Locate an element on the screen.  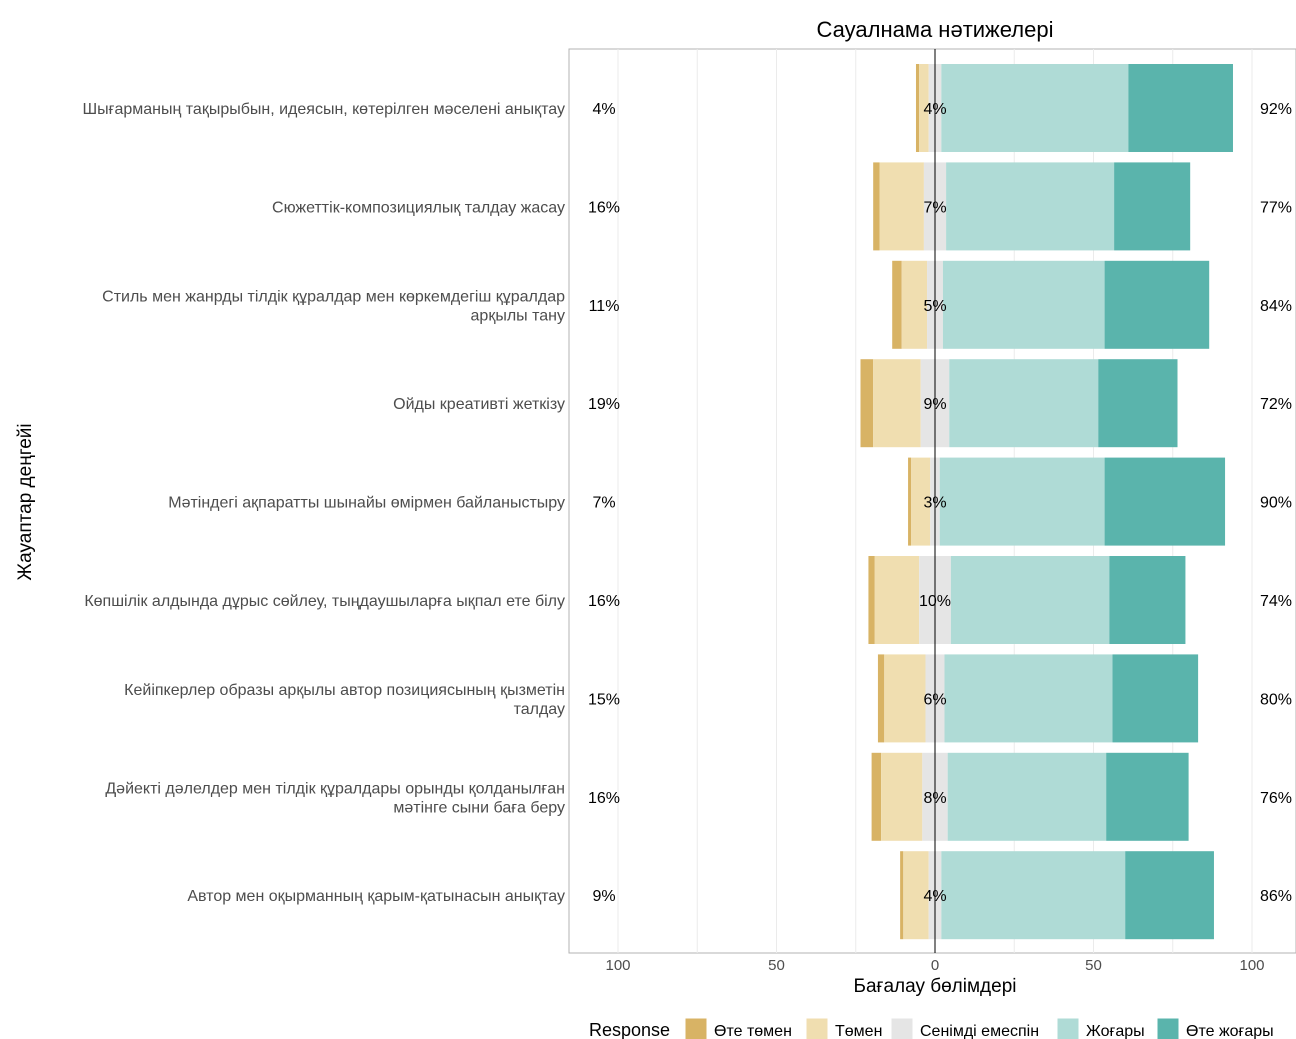
center-percent-label: 7% is located at coordinates (934, 207).